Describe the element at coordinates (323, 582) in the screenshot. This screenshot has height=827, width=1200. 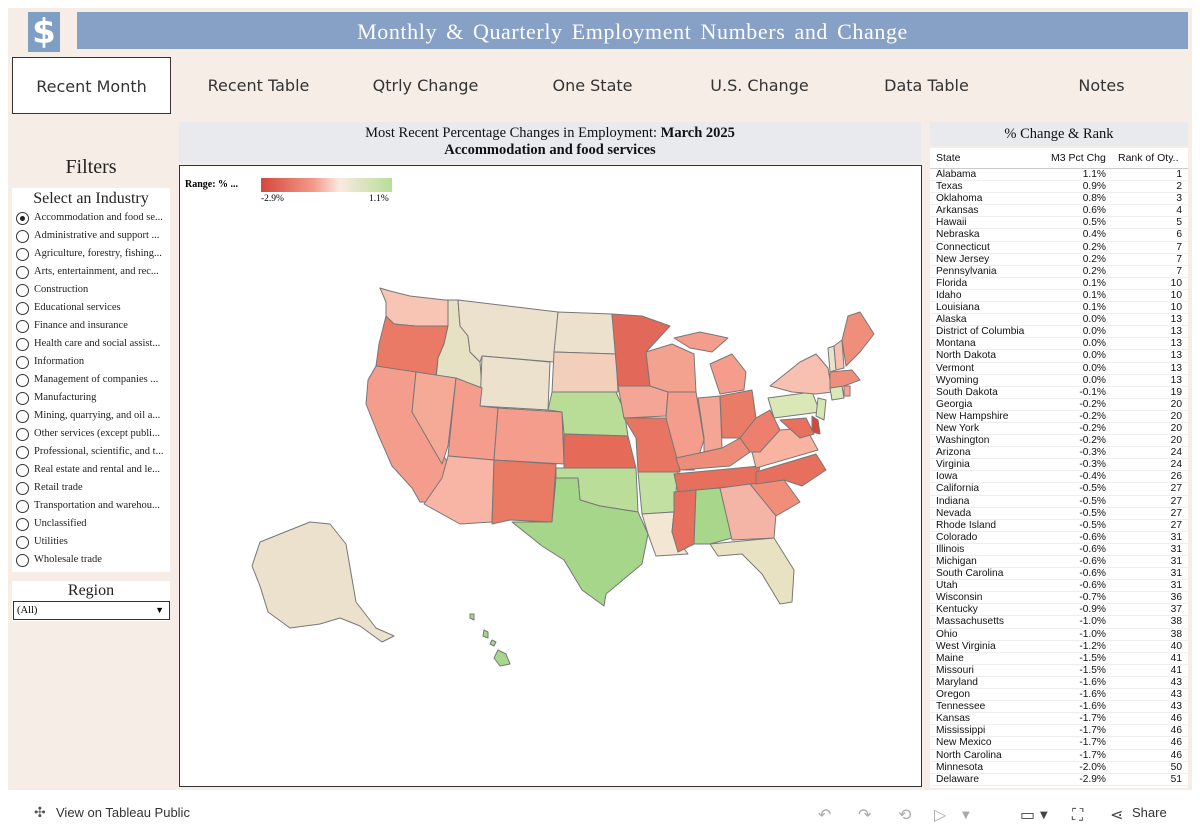
I see `state-alaska` at that location.